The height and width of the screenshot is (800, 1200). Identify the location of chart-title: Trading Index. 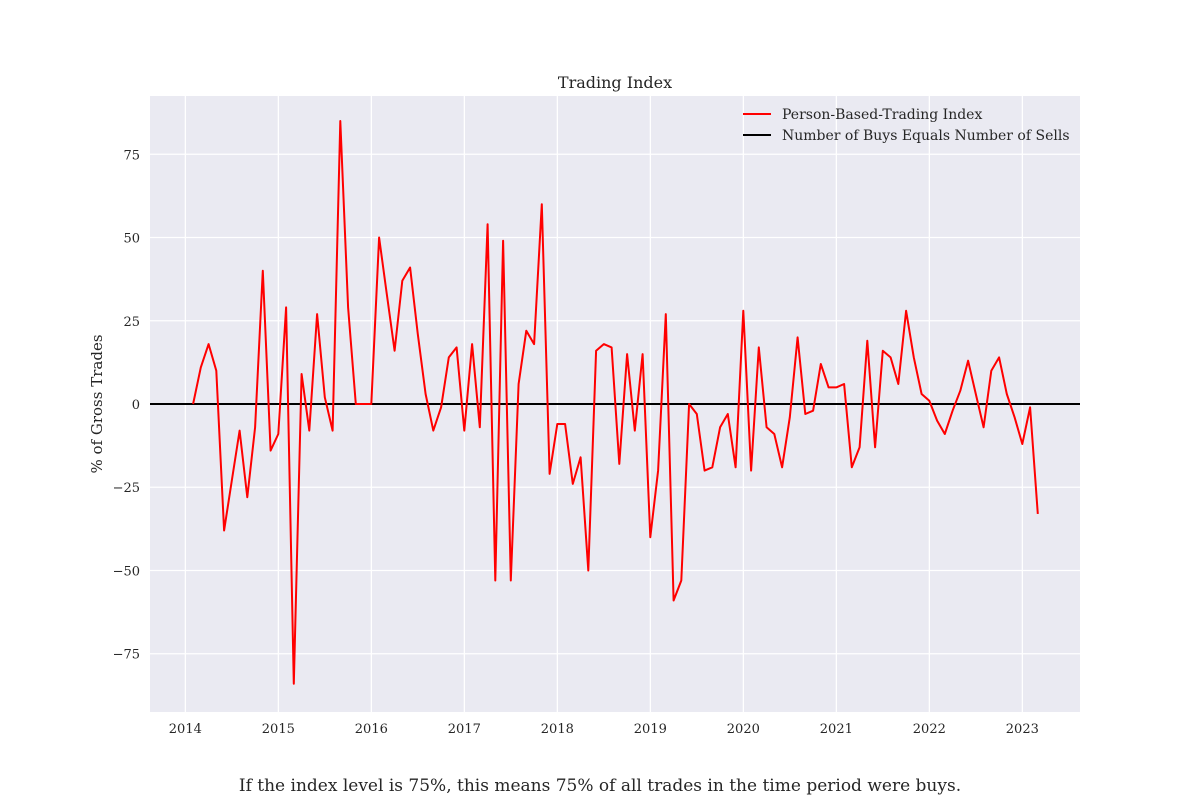
(615, 82).